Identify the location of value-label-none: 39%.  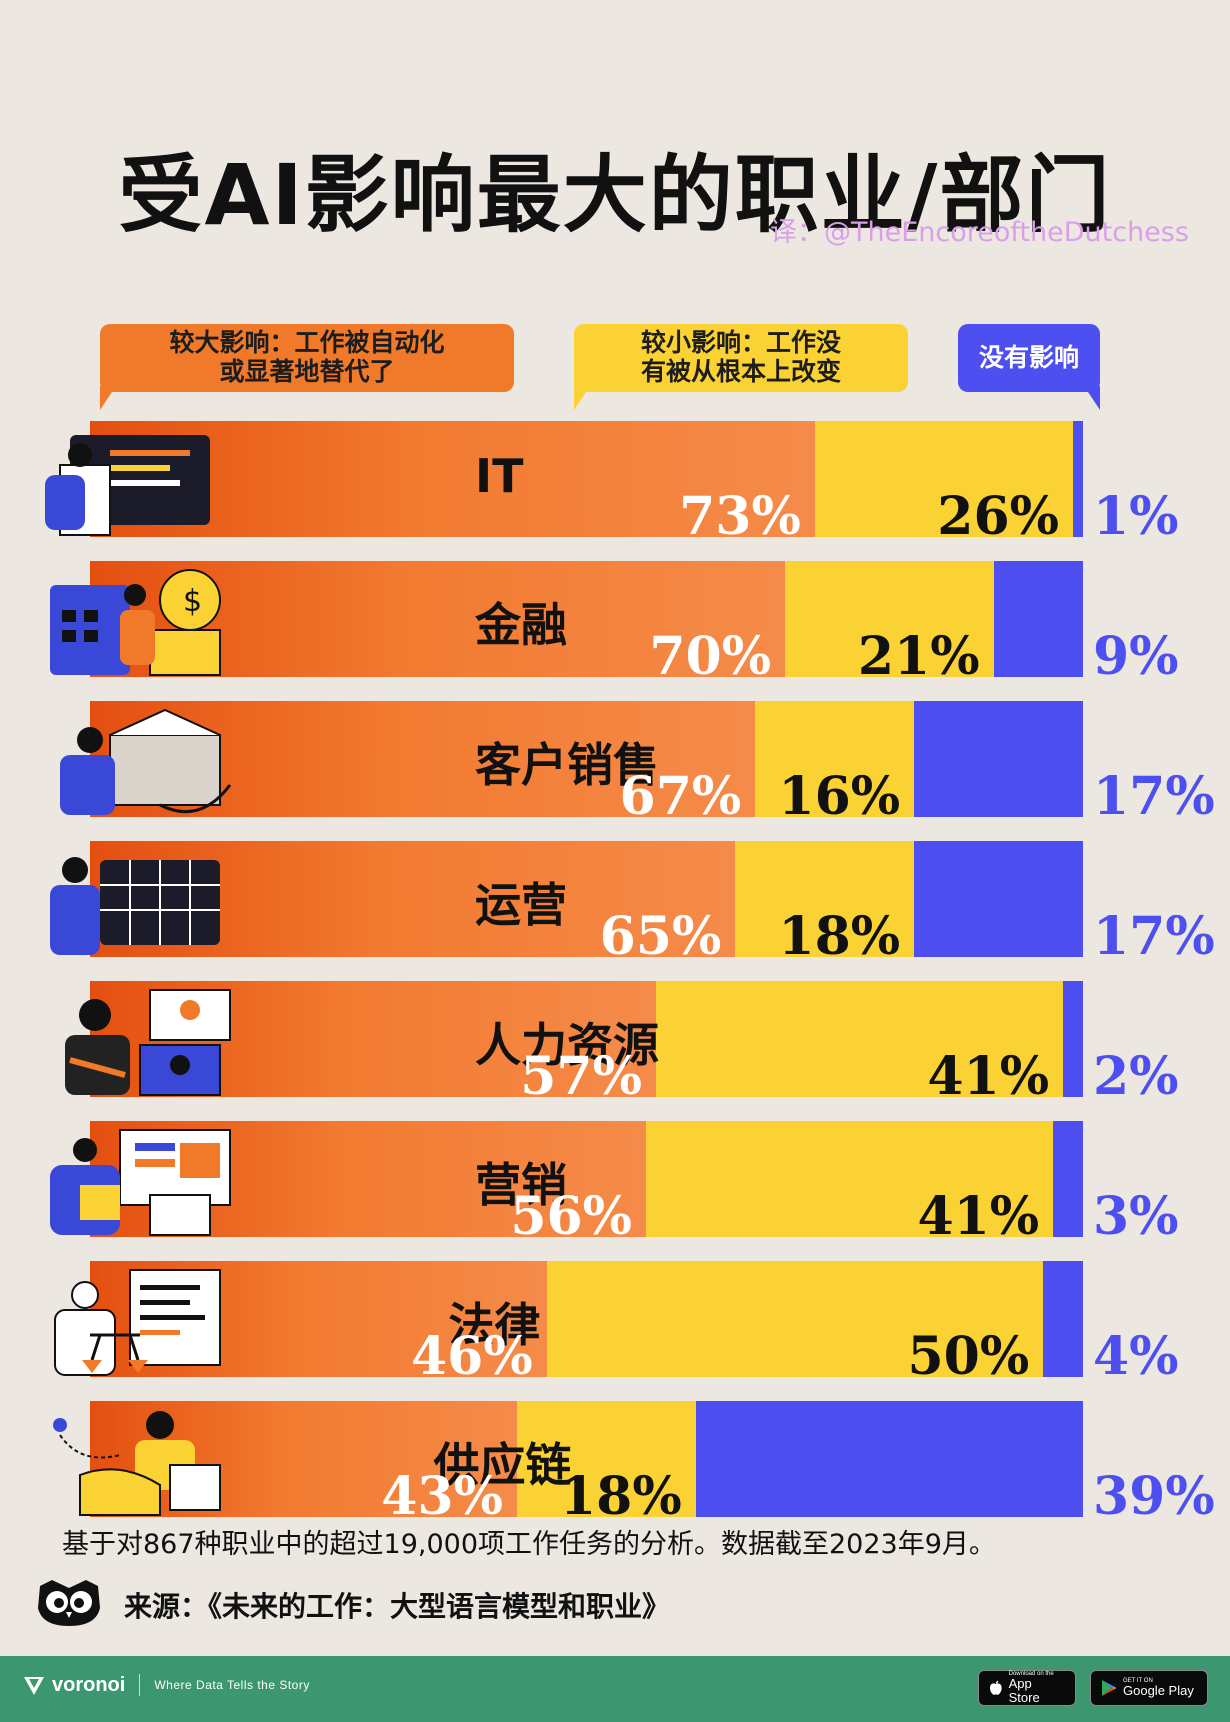
(1154, 1496).